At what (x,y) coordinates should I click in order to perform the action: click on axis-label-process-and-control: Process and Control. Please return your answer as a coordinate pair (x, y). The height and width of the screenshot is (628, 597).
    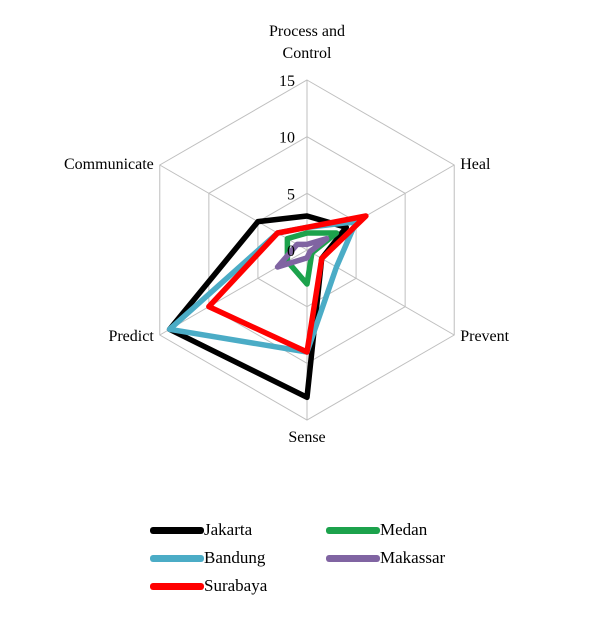
    Looking at the image, I should click on (307, 42).